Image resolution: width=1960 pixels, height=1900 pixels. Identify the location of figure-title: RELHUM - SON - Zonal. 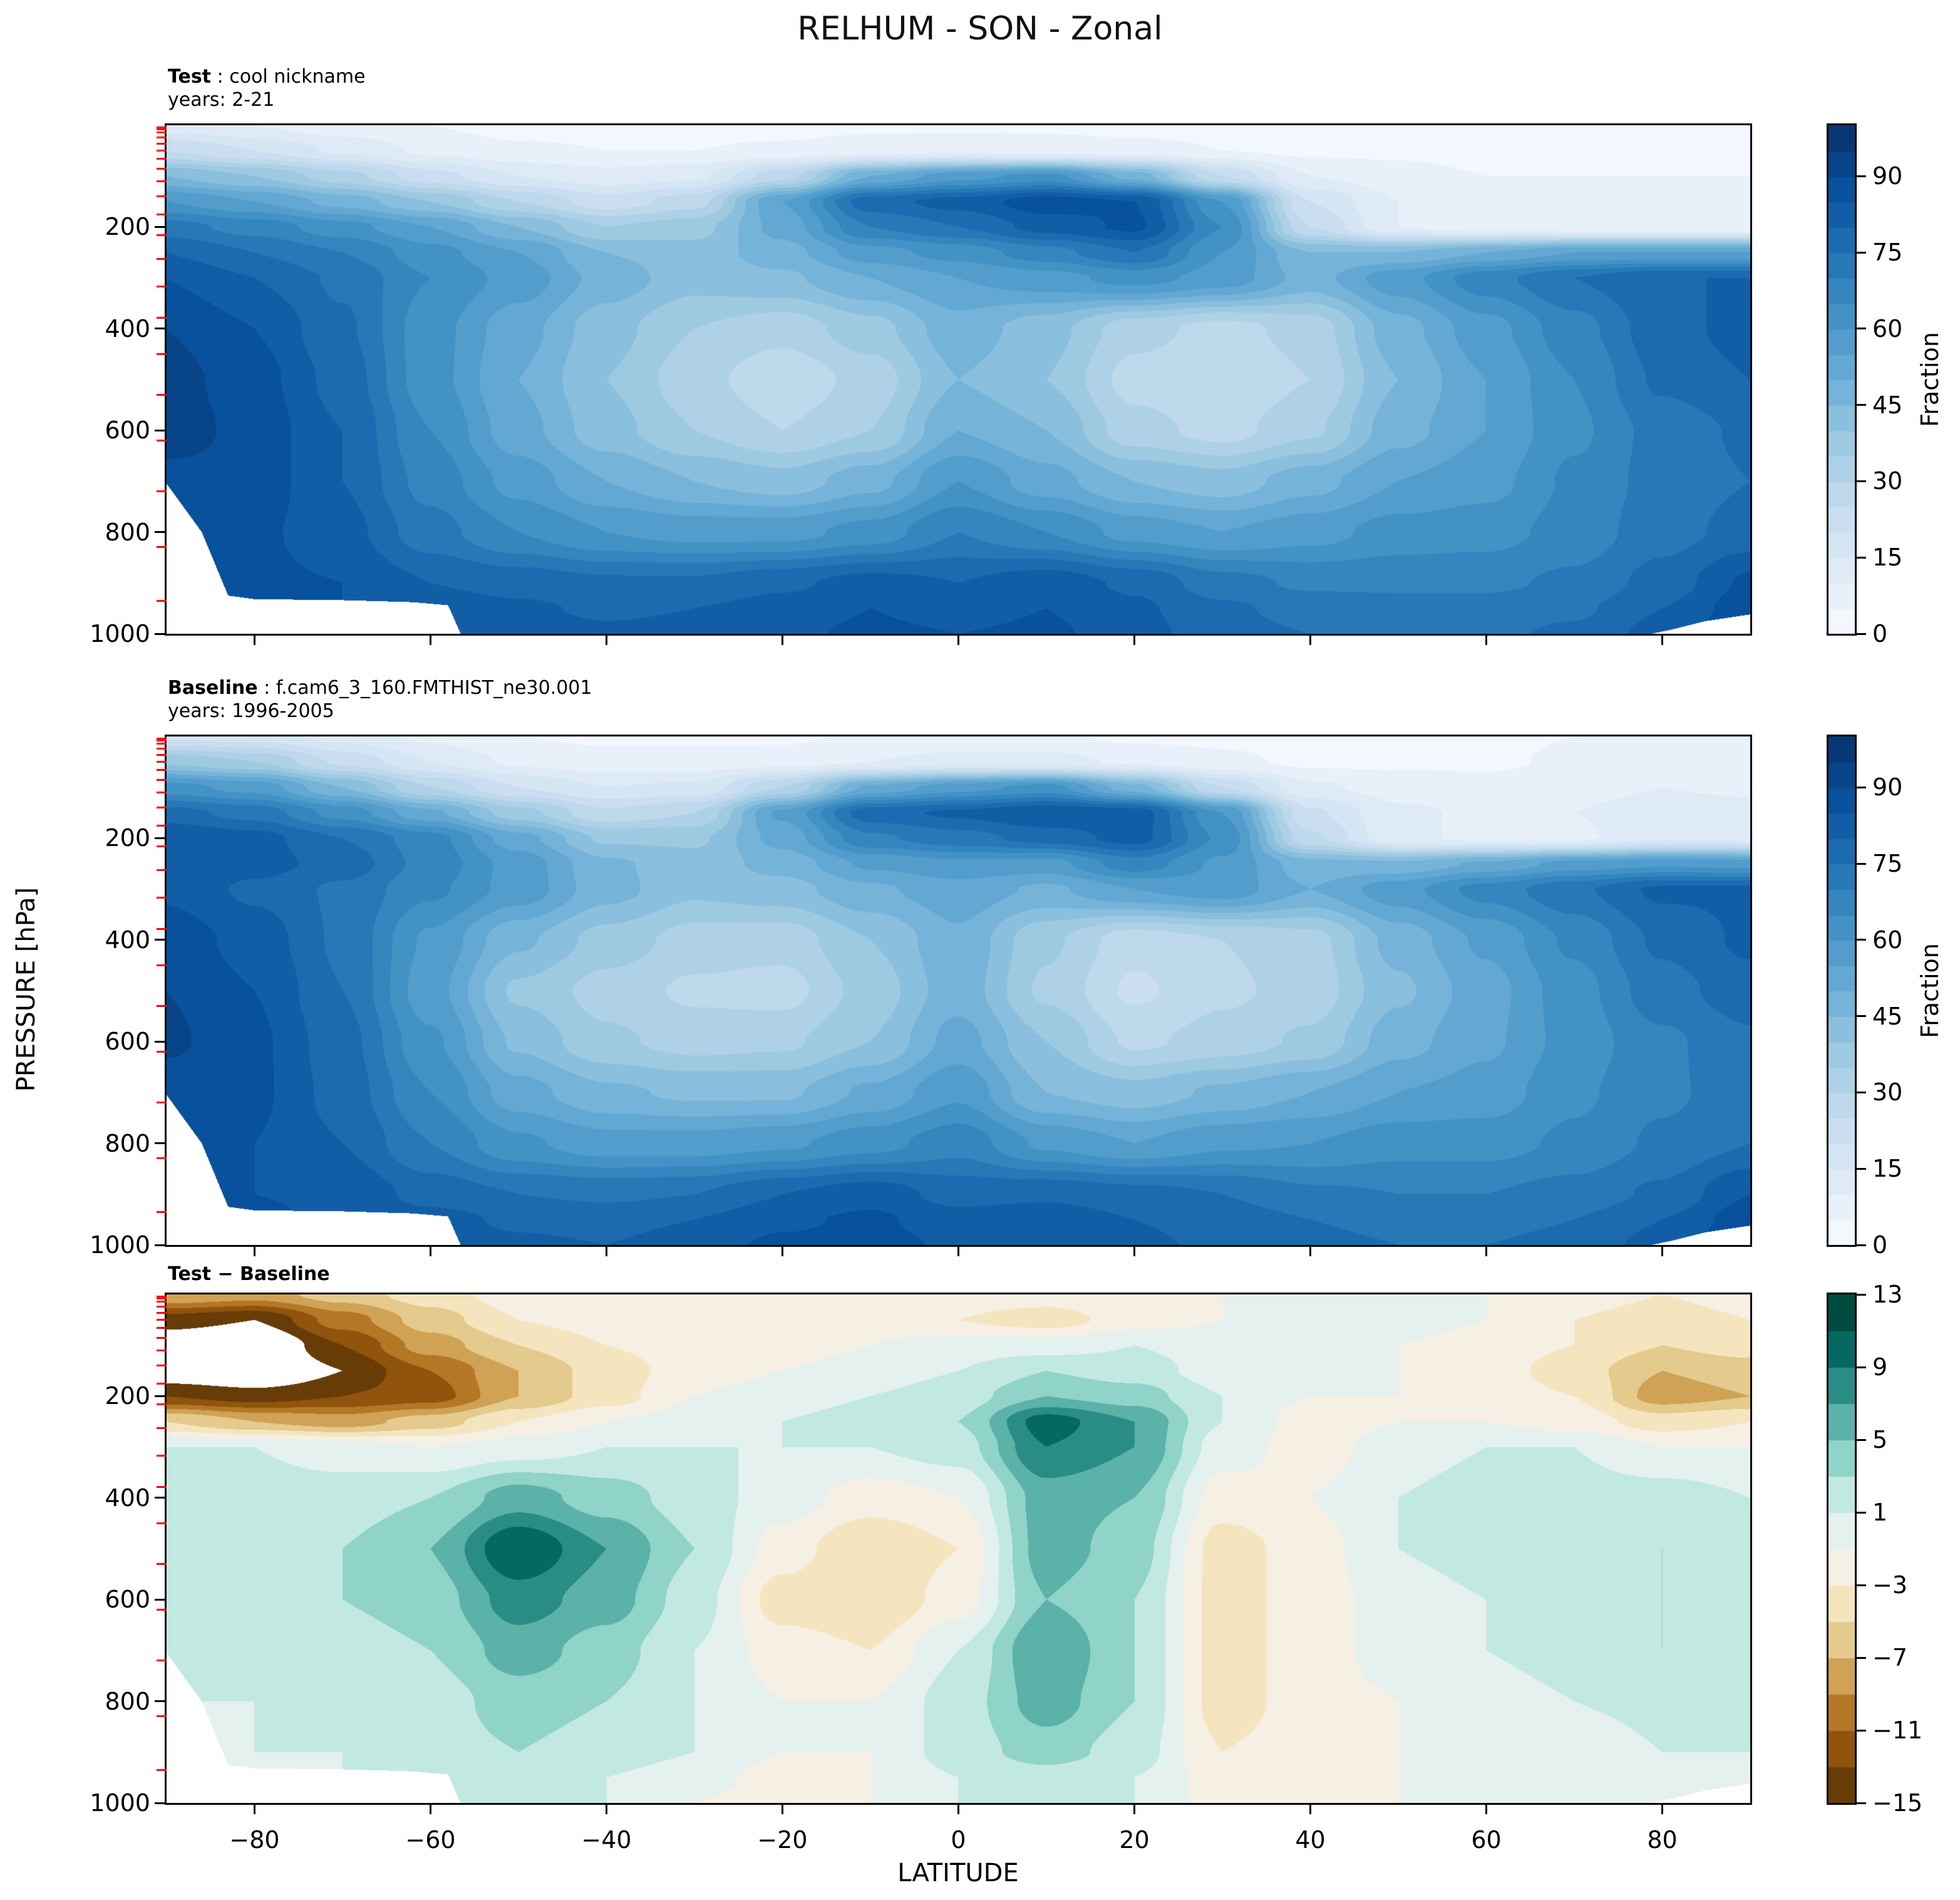
(980, 29).